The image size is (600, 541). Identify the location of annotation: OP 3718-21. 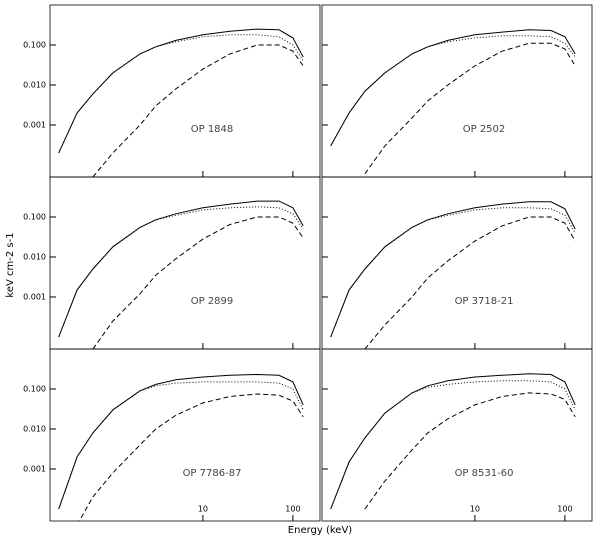
(484, 301).